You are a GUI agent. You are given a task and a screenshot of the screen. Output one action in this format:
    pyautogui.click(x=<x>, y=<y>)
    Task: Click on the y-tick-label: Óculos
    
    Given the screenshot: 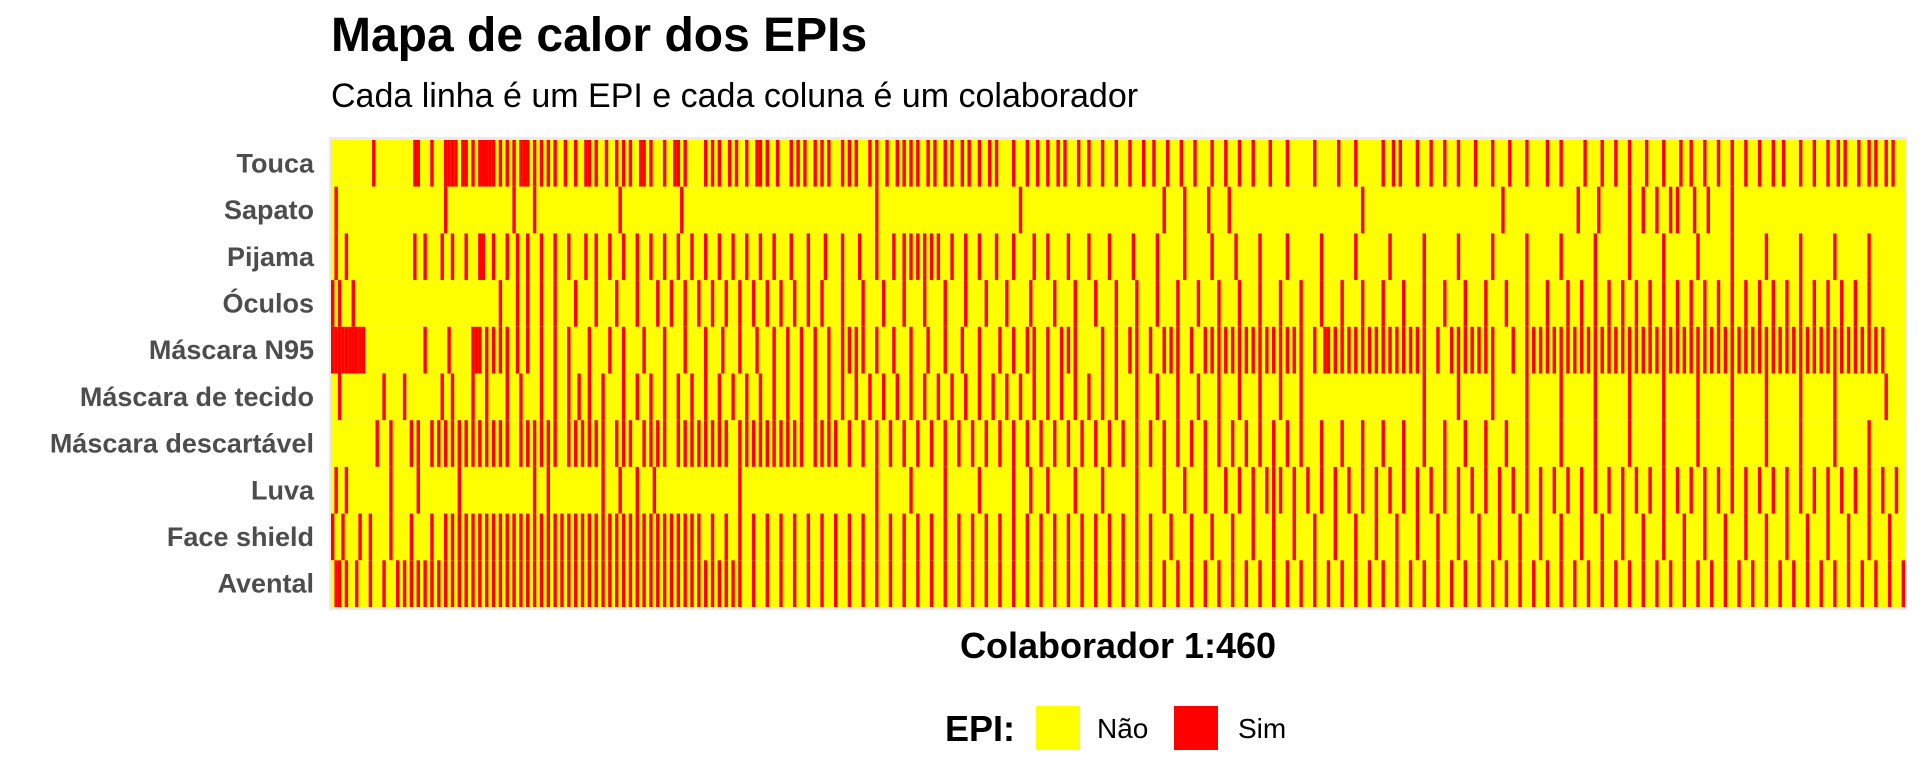 What is the action you would take?
    pyautogui.click(x=268, y=303)
    